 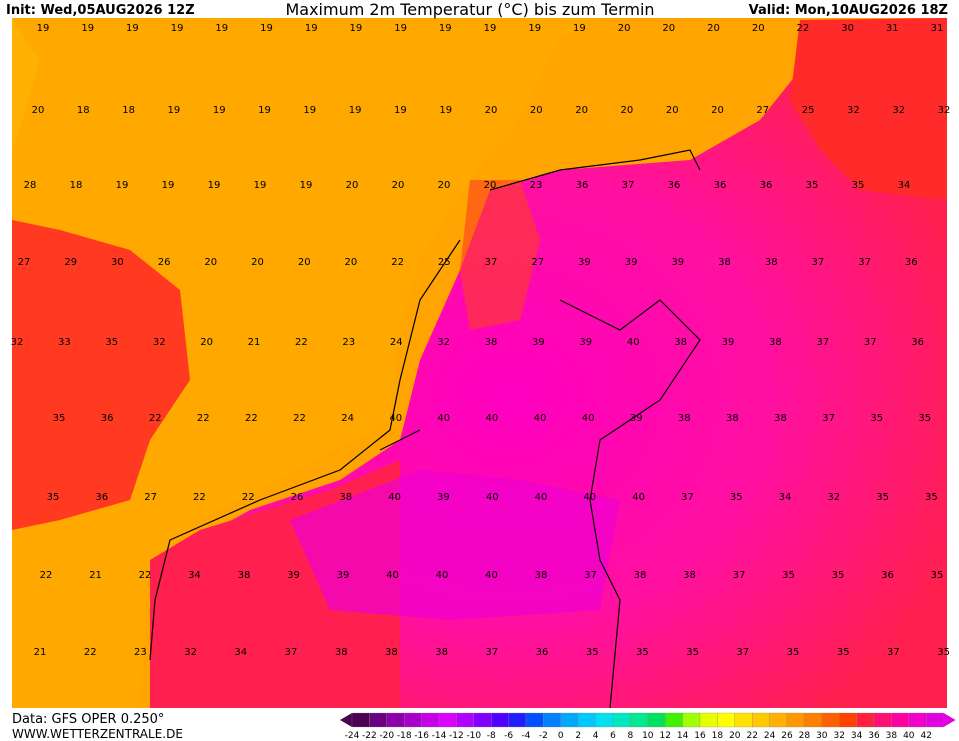 What do you see at coordinates (64, 342) in the screenshot?
I see `temperature-label: 33` at bounding box center [64, 342].